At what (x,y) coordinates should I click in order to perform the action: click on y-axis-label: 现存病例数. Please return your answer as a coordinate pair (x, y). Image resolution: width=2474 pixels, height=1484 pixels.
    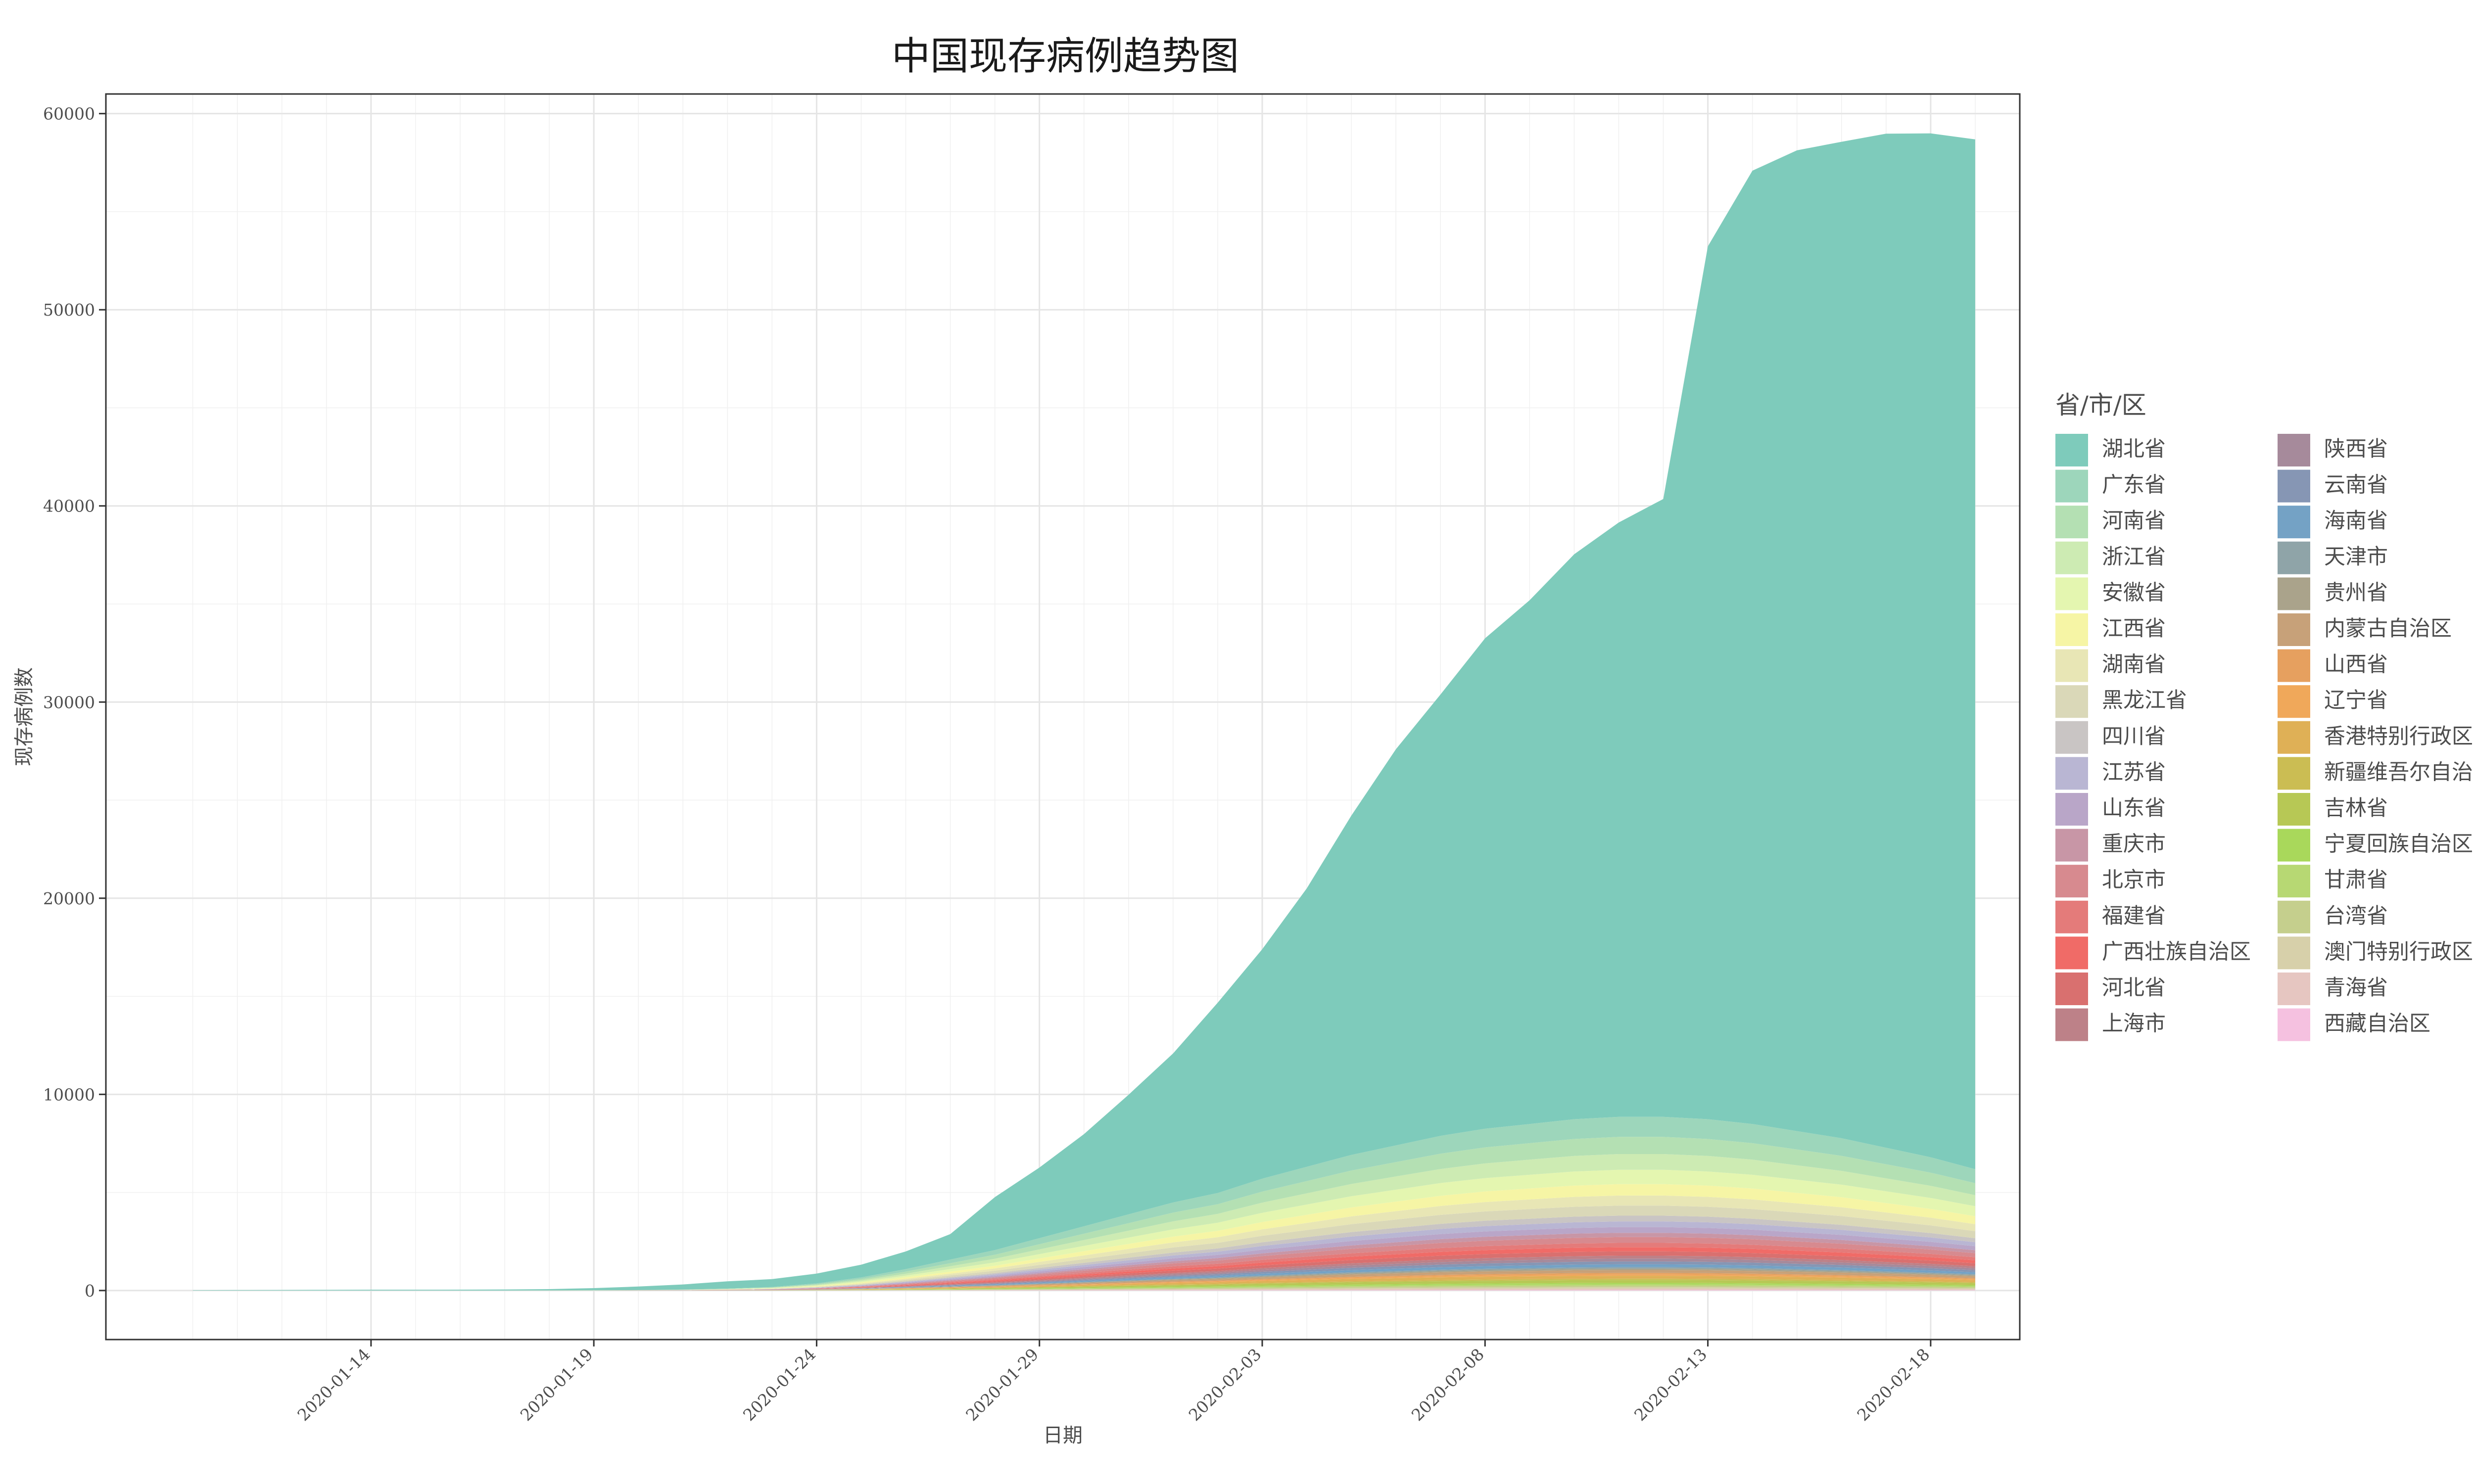
    Looking at the image, I should click on (25, 716).